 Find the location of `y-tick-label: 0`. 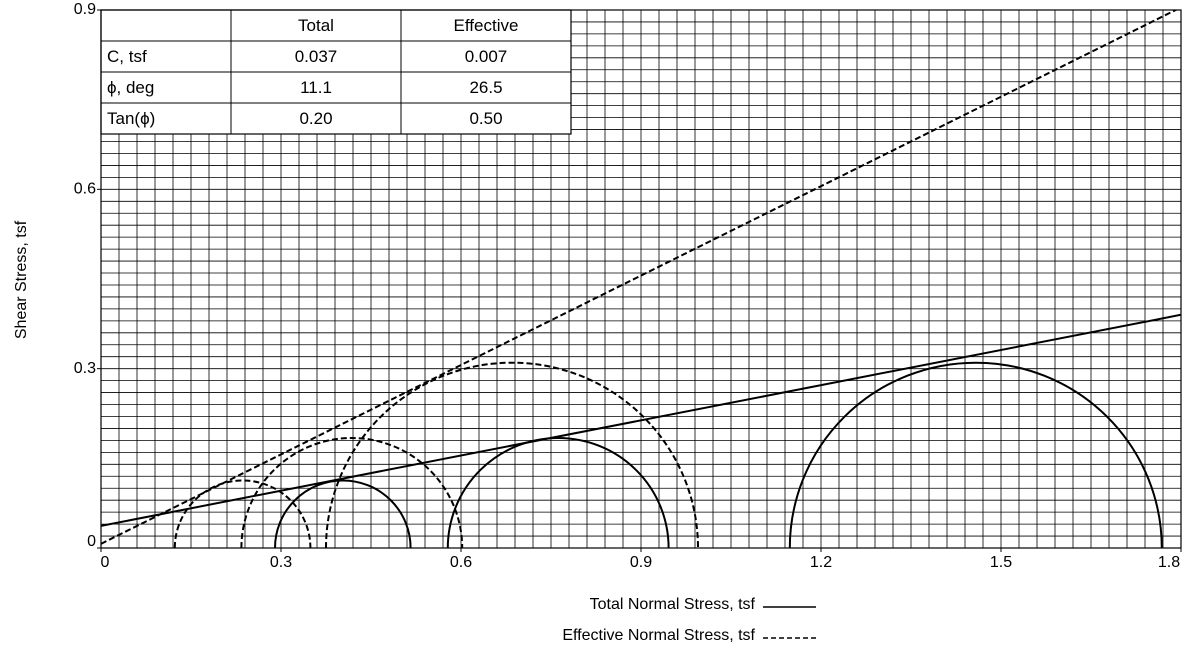

y-tick-label: 0 is located at coordinates (91, 541).